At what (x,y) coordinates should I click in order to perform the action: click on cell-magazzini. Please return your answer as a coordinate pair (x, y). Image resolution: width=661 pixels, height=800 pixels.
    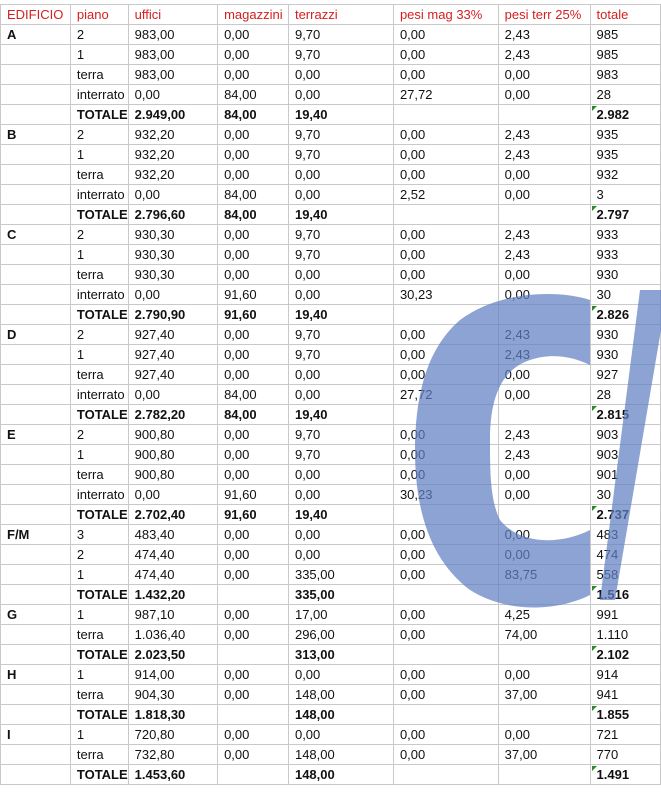
    Looking at the image, I should click on (253, 714).